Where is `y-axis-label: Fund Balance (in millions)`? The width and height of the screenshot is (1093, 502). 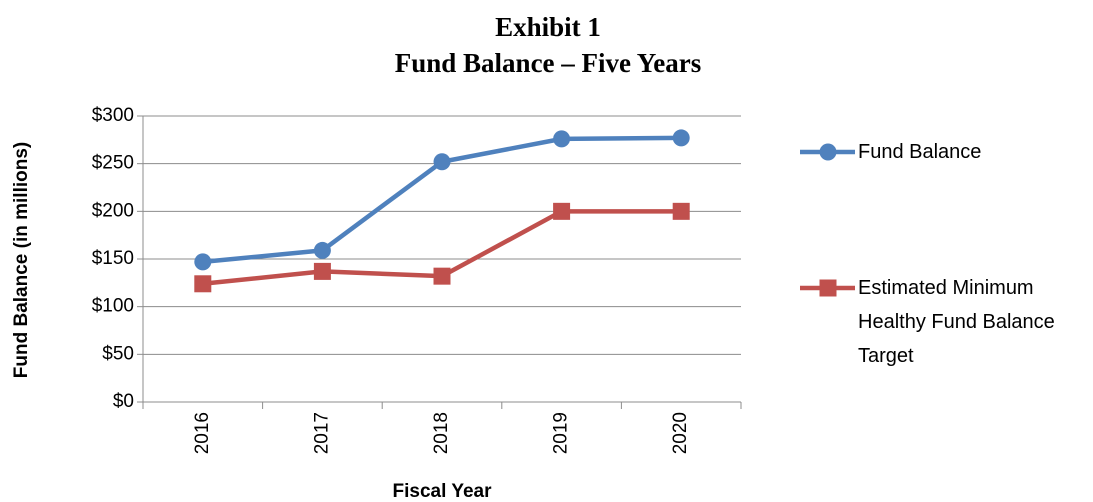
y-axis-label: Fund Balance (in millions) is located at coordinates (21, 260).